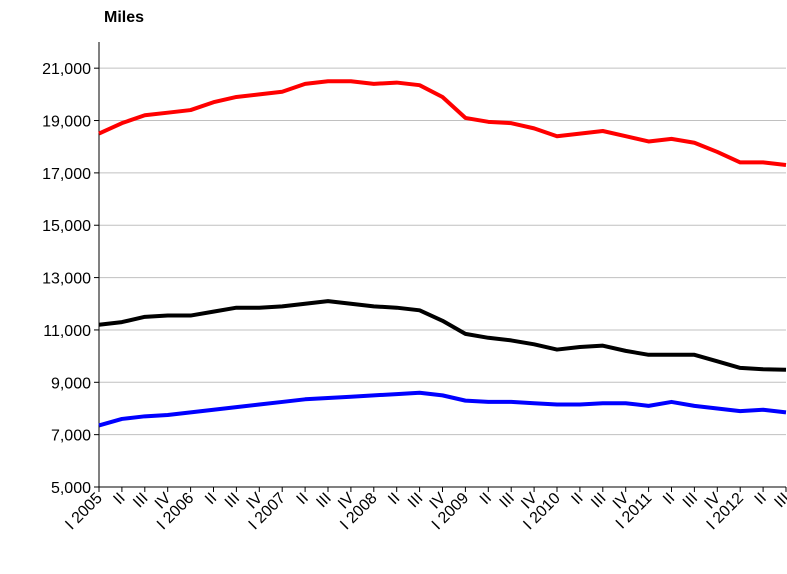 The image size is (787, 574). I want to click on y-tick-label: 21,000, so click(66, 69).